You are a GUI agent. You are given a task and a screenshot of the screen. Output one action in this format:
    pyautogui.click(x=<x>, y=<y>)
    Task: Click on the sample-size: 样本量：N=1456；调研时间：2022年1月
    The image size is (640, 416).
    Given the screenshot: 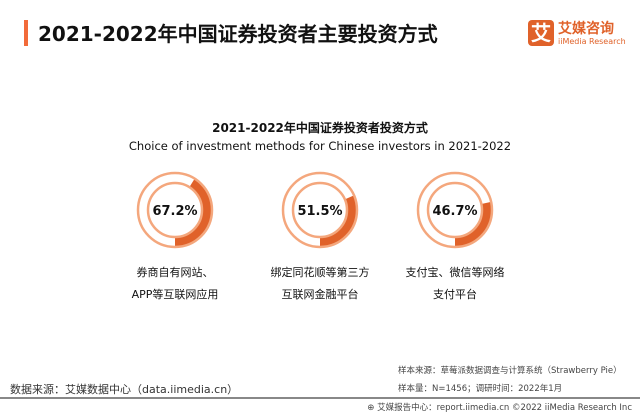 What is the action you would take?
    pyautogui.click(x=480, y=389)
    